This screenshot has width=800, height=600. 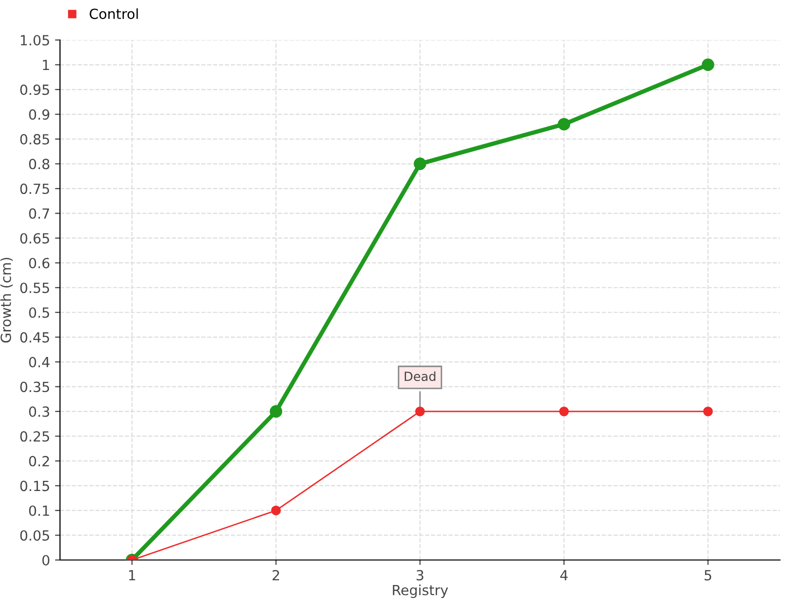 What do you see at coordinates (35, 337) in the screenshot?
I see `y-tick-label: 0.45` at bounding box center [35, 337].